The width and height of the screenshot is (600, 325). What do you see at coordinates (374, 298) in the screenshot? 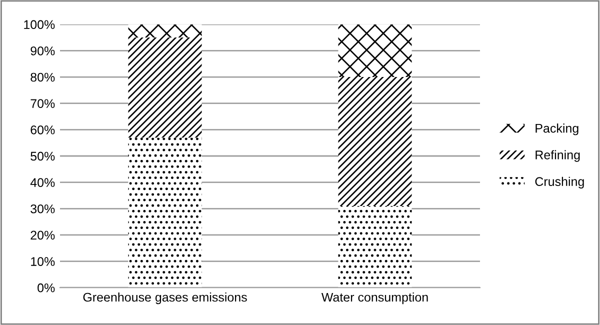
I see `x-tick-label: Water consumption` at bounding box center [374, 298].